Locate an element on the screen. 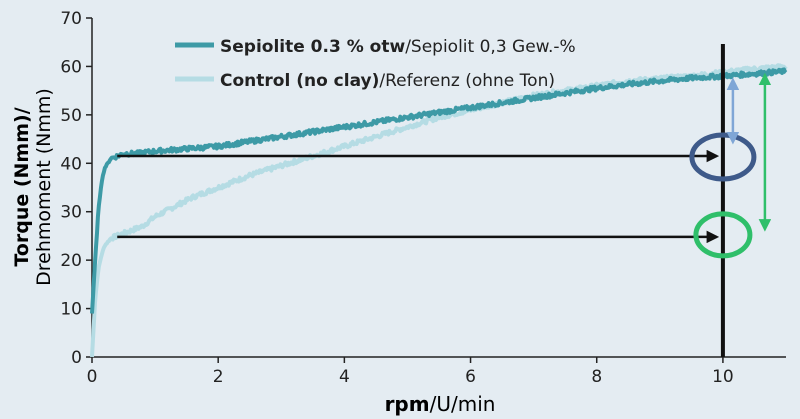  x-tick-label: 0 is located at coordinates (92, 377).